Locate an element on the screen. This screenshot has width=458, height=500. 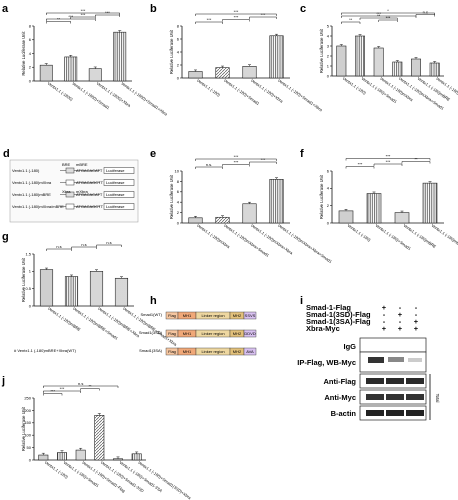
domain-label: DDVD is located at coordinates (249, 333).